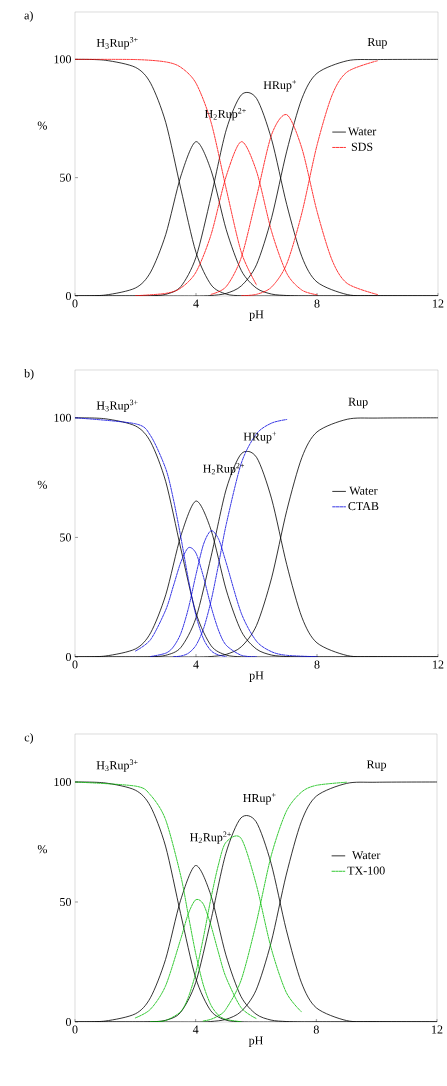 This screenshot has width=447, height=1086. Describe the element at coordinates (362, 146) in the screenshot. I see `legend-label: SDS` at that location.